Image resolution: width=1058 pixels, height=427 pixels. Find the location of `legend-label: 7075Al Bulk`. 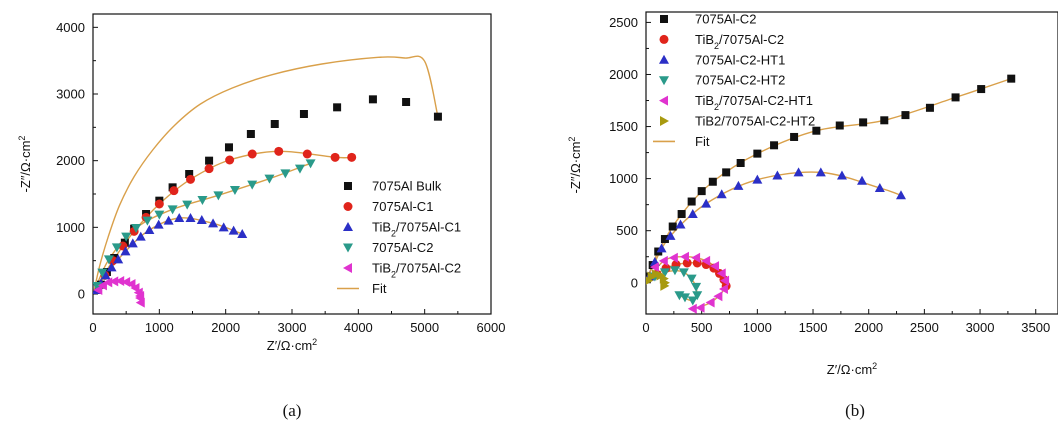

legend-label: 7075Al Bulk is located at coordinates (407, 186).